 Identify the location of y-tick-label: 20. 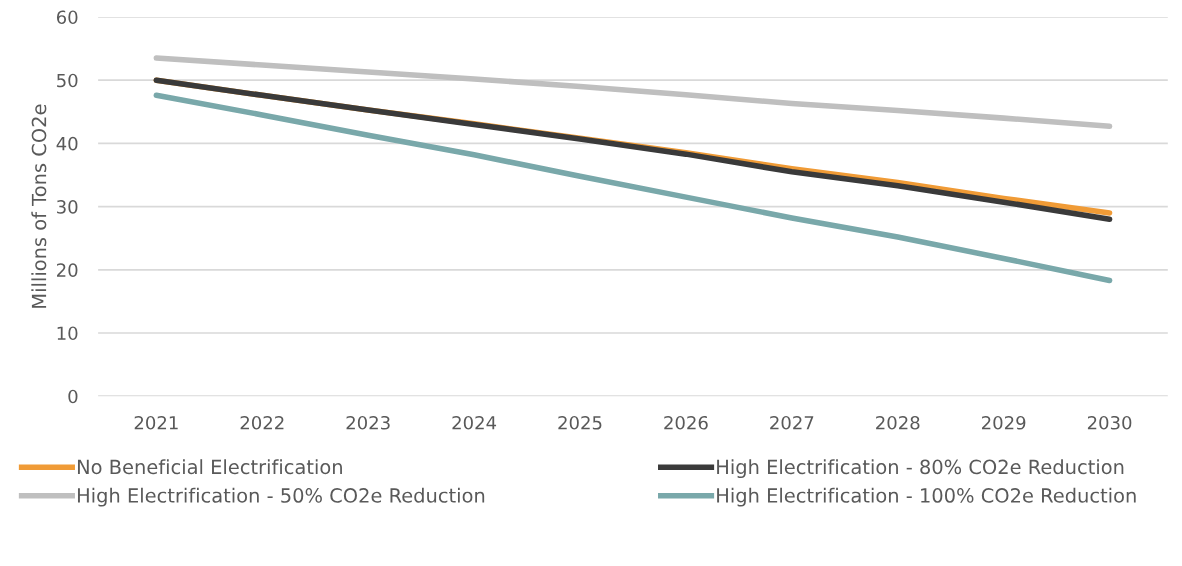
(67, 270).